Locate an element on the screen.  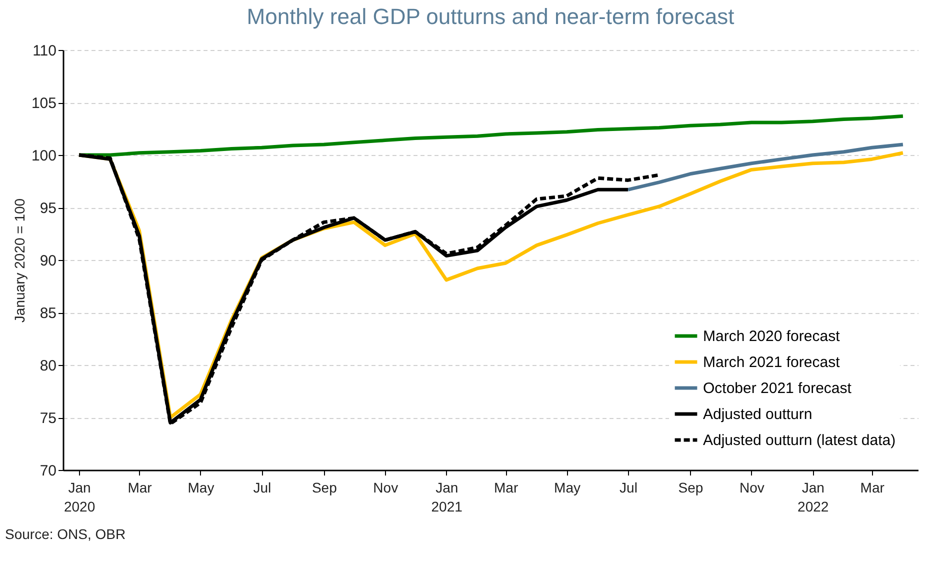
legend-label: March 2020 forecast is located at coordinates (772, 336).